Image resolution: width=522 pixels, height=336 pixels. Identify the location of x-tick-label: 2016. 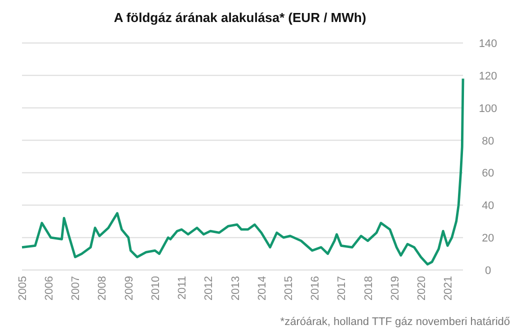
(316, 288).